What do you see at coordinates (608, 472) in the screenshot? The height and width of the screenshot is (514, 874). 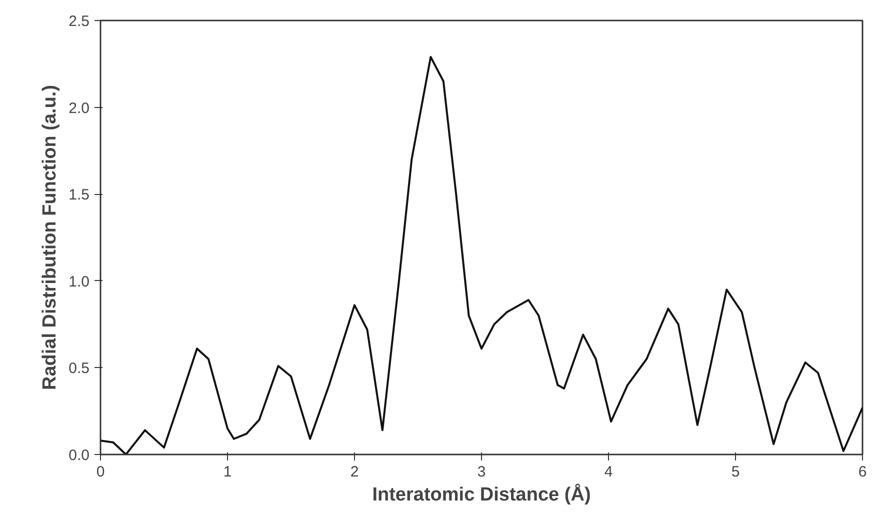 I see `x-tick-label: 4` at bounding box center [608, 472].